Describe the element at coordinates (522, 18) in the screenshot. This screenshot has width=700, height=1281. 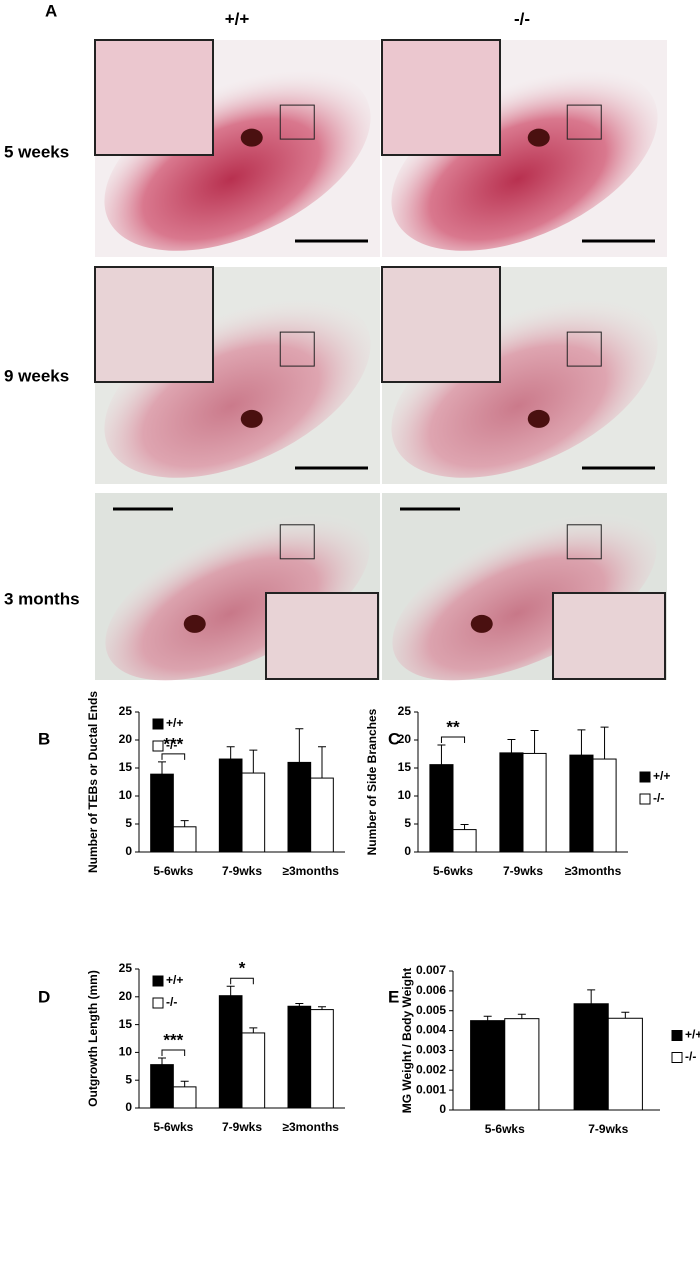
I see `column-label: -/-` at that location.